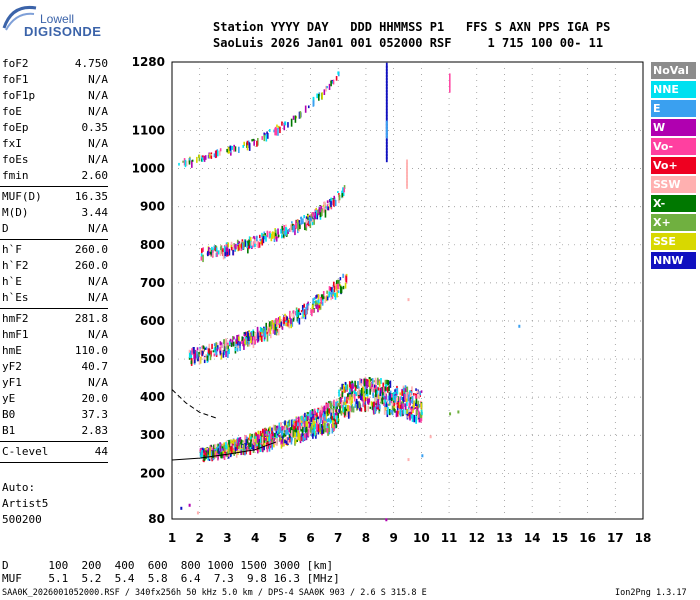 The width and height of the screenshot is (700, 600). What do you see at coordinates (55, 64) in the screenshot?
I see `param-fof2: foF2 4.750` at bounding box center [55, 64].